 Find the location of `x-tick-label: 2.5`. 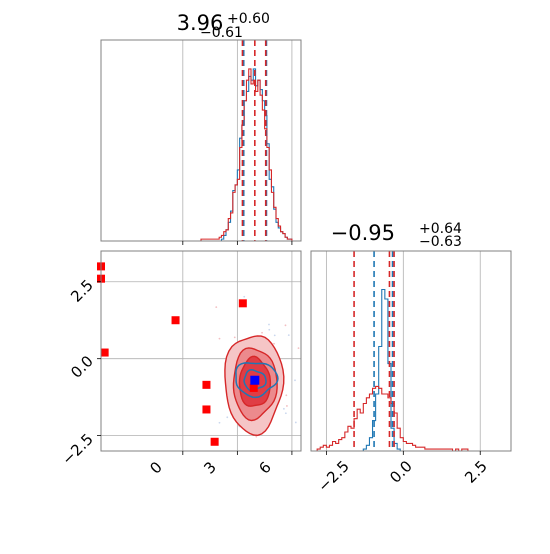

x-tick-label: 2.5 is located at coordinates (476, 472).